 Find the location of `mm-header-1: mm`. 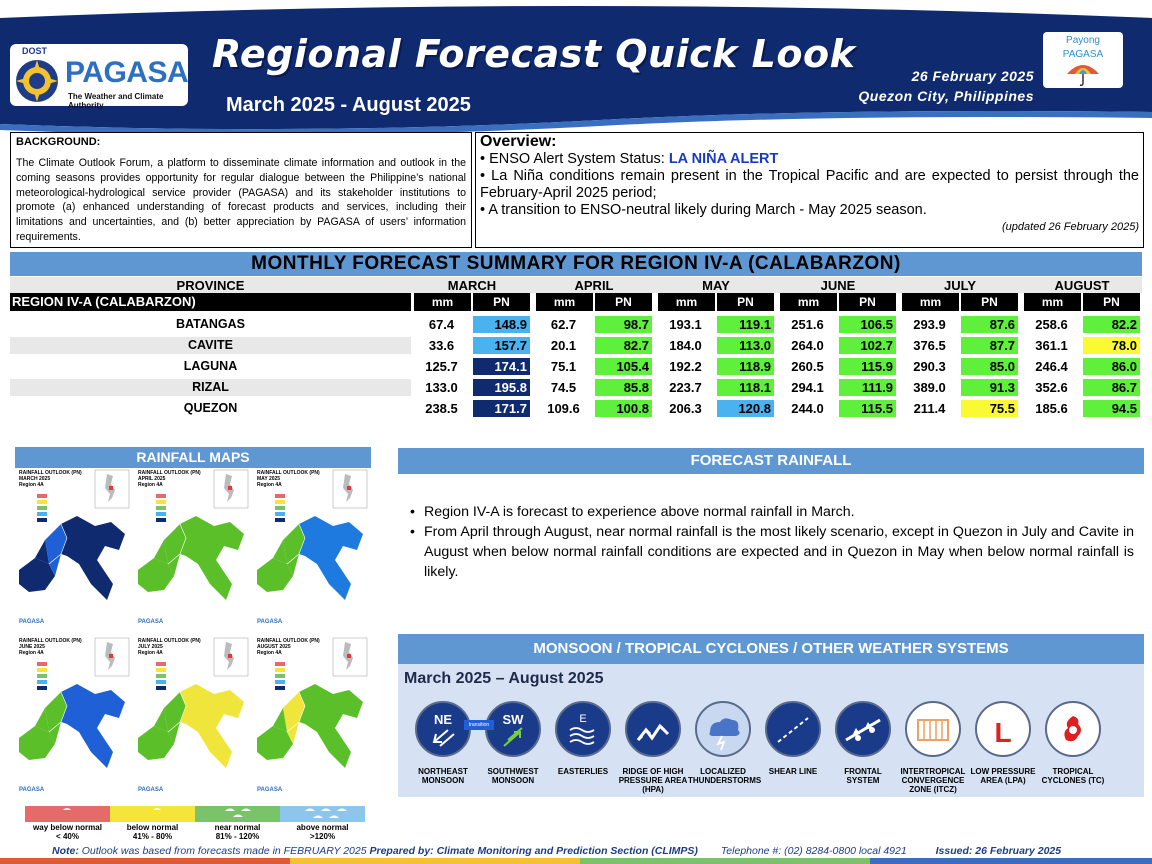

mm-header-1: mm is located at coordinates (564, 302).